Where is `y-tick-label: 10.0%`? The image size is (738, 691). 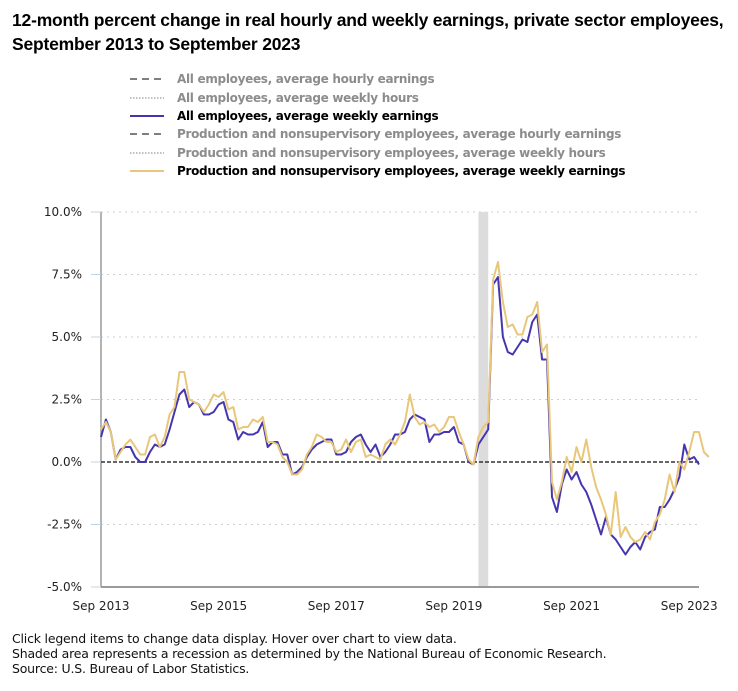 y-tick-label: 10.0% is located at coordinates (63, 212).